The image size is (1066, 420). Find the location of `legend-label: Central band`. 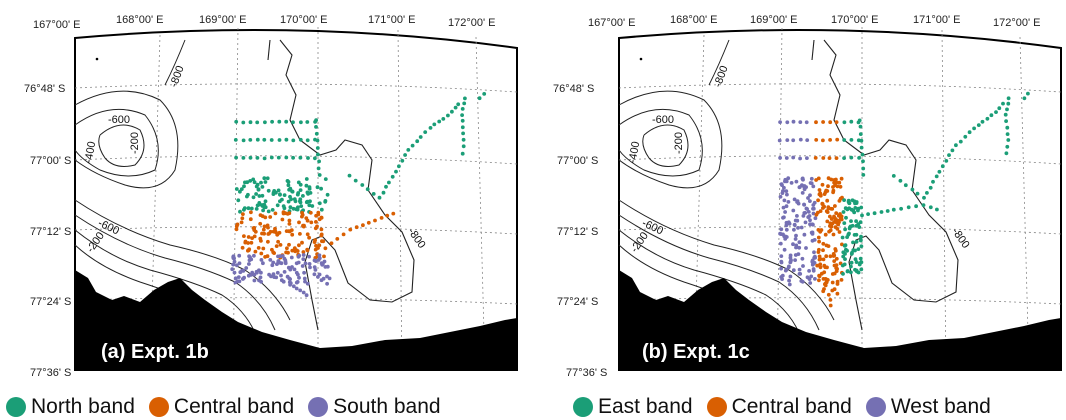

legend-label: Central band is located at coordinates (234, 406).